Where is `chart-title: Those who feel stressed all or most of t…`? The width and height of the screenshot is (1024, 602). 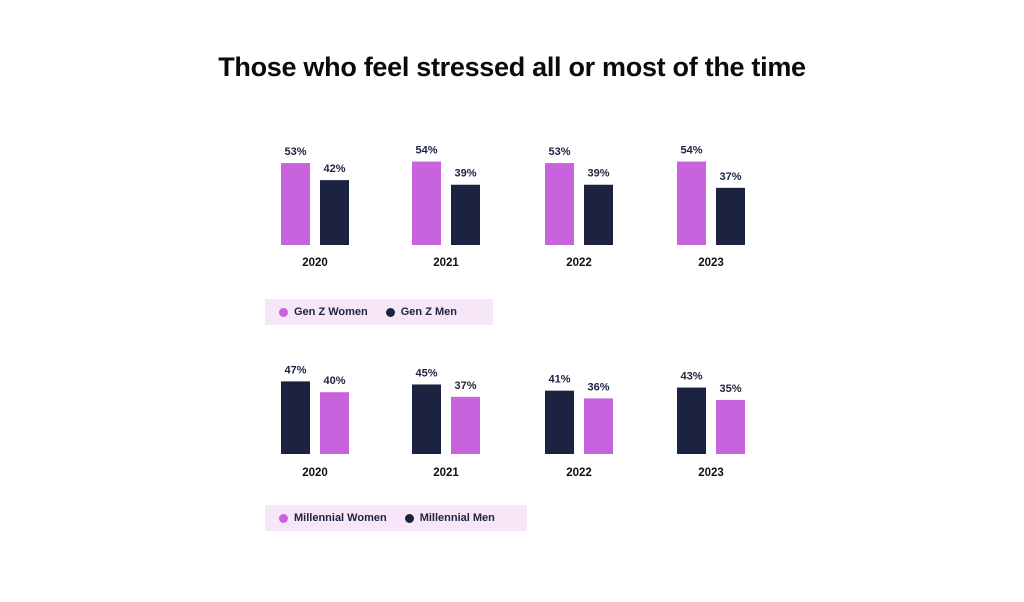
chart-title: Those who feel stressed all or most of t… is located at coordinates (512, 67).